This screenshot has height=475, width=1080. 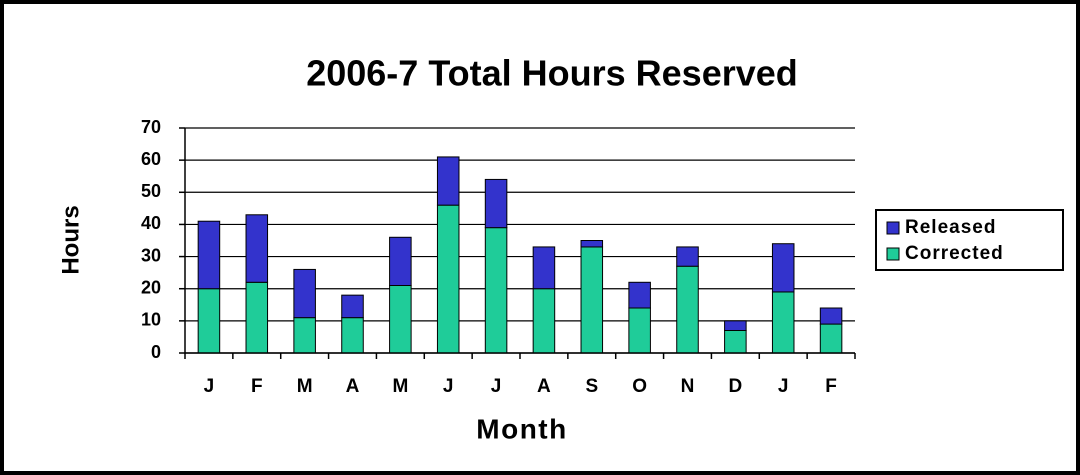 What do you see at coordinates (151, 255) in the screenshot?
I see `y-tick-label: 30` at bounding box center [151, 255].